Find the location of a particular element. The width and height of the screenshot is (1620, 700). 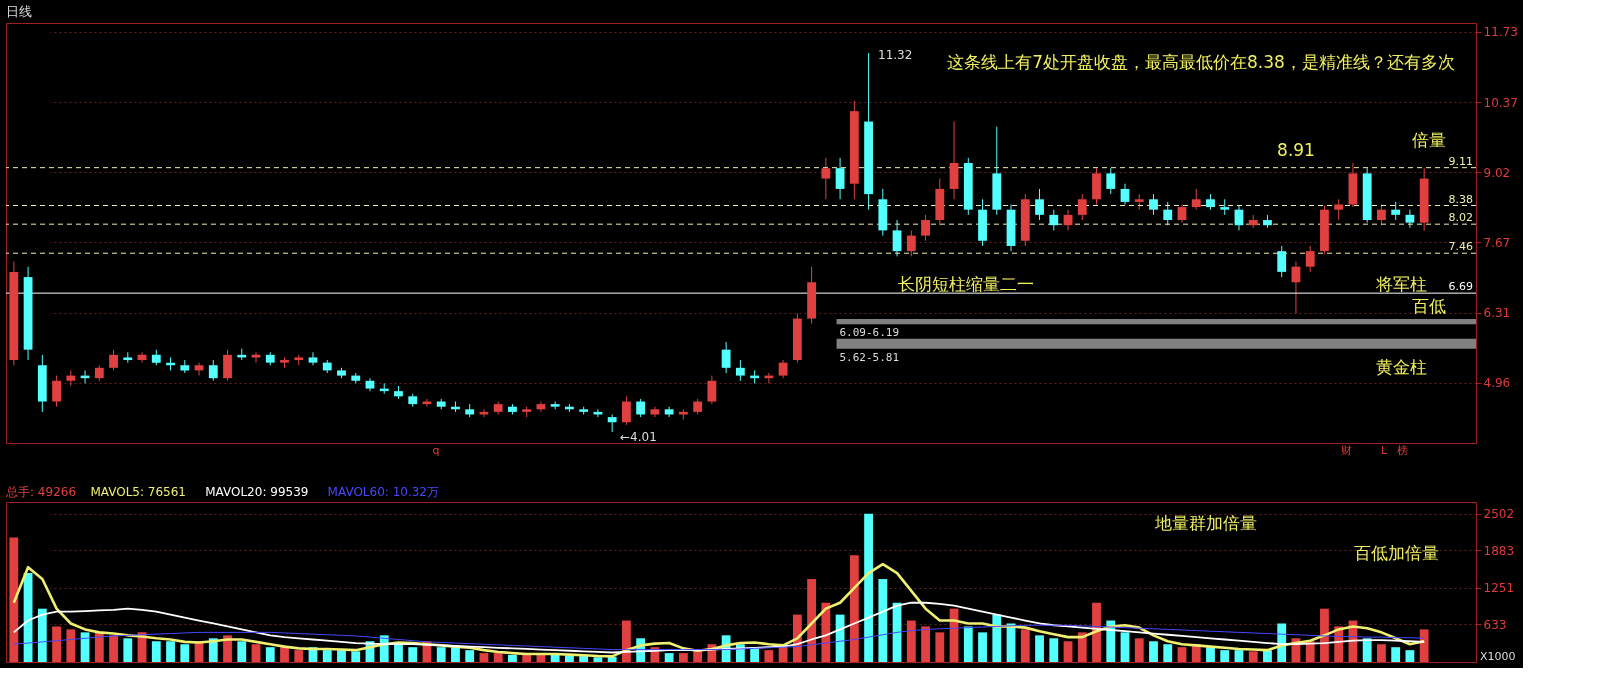

y-tick-label: 1251 is located at coordinates (1499, 588).